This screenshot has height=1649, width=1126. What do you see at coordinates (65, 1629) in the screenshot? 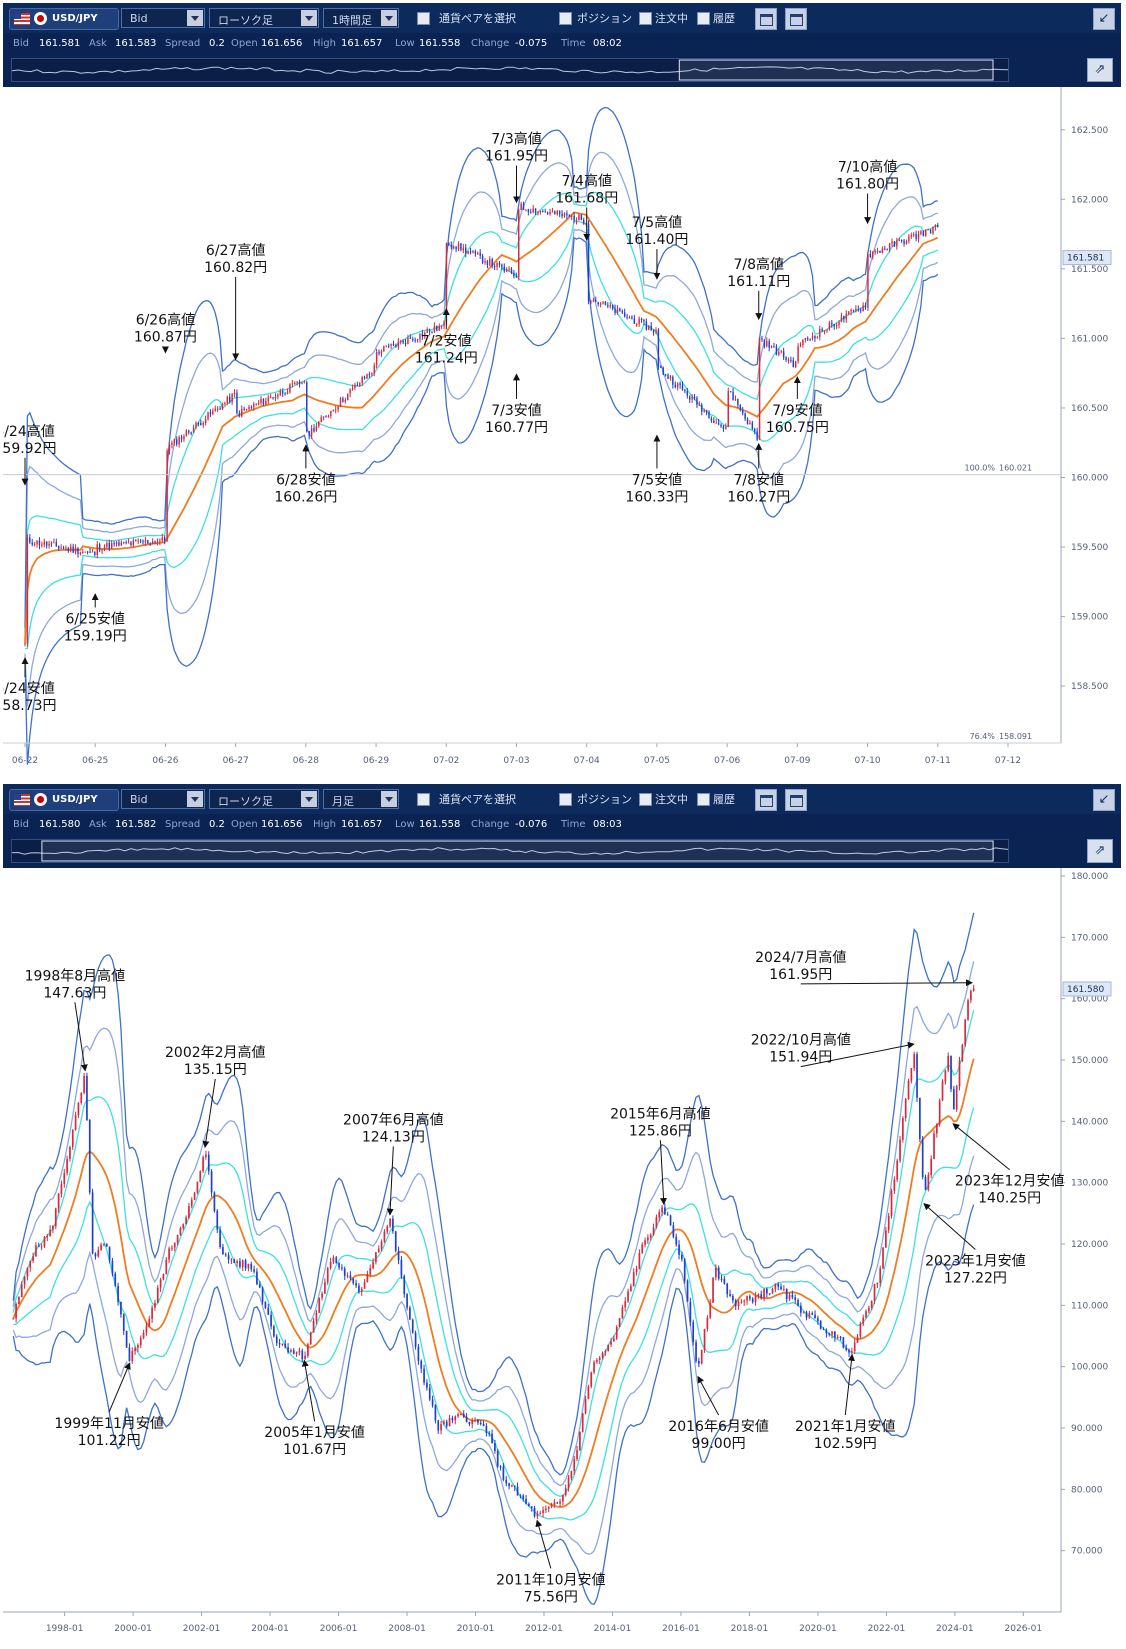
I see `x-tick-label: 1998-01` at bounding box center [65, 1629].